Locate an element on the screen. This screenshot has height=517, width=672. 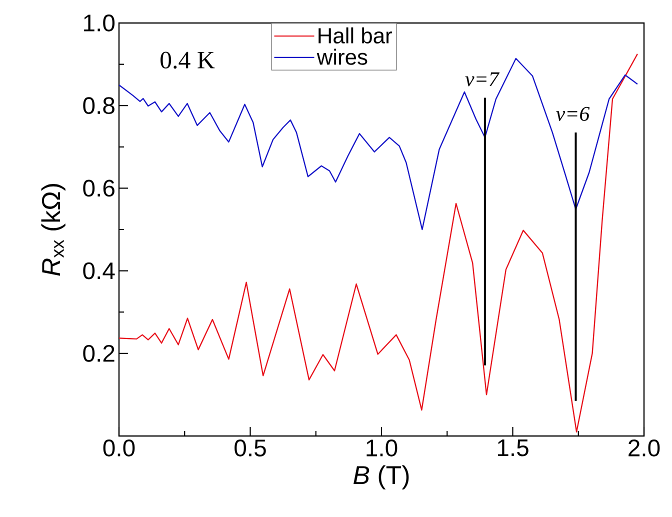
annotation: ν=7 is located at coordinates (482, 79).